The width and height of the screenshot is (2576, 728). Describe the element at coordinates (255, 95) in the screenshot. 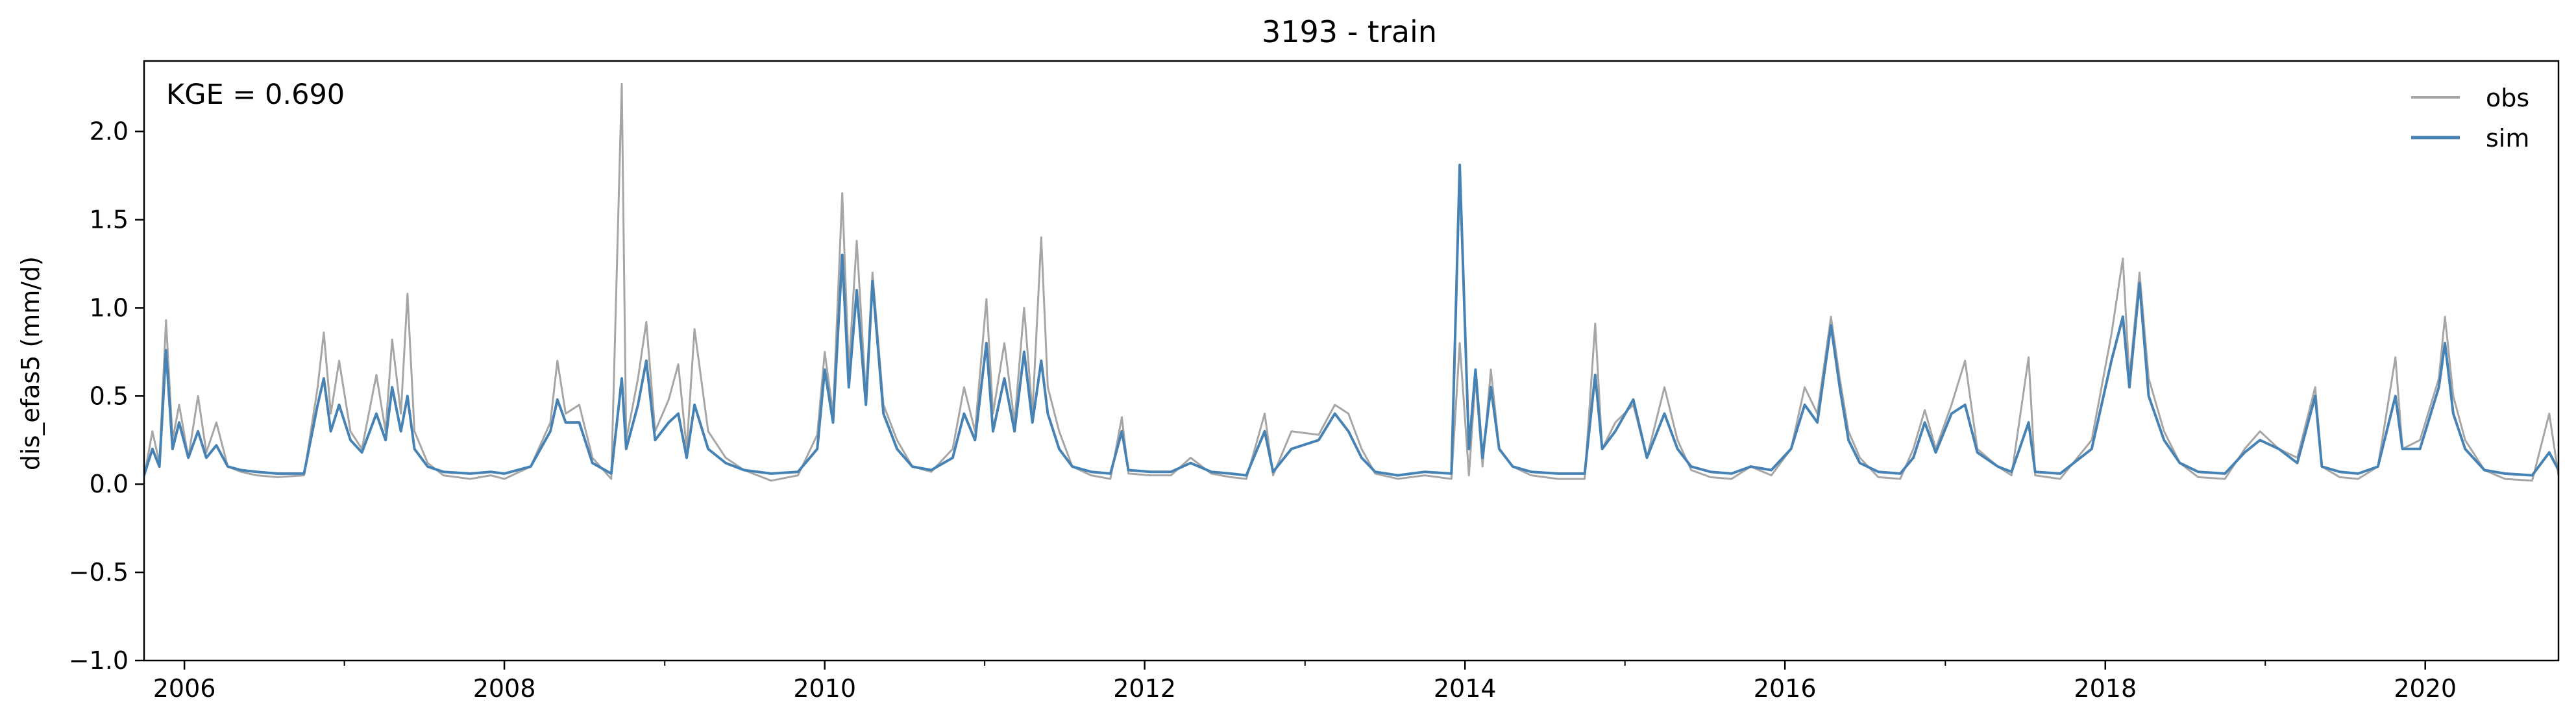

I see `kge-annotation: KGE = 0.690` at that location.